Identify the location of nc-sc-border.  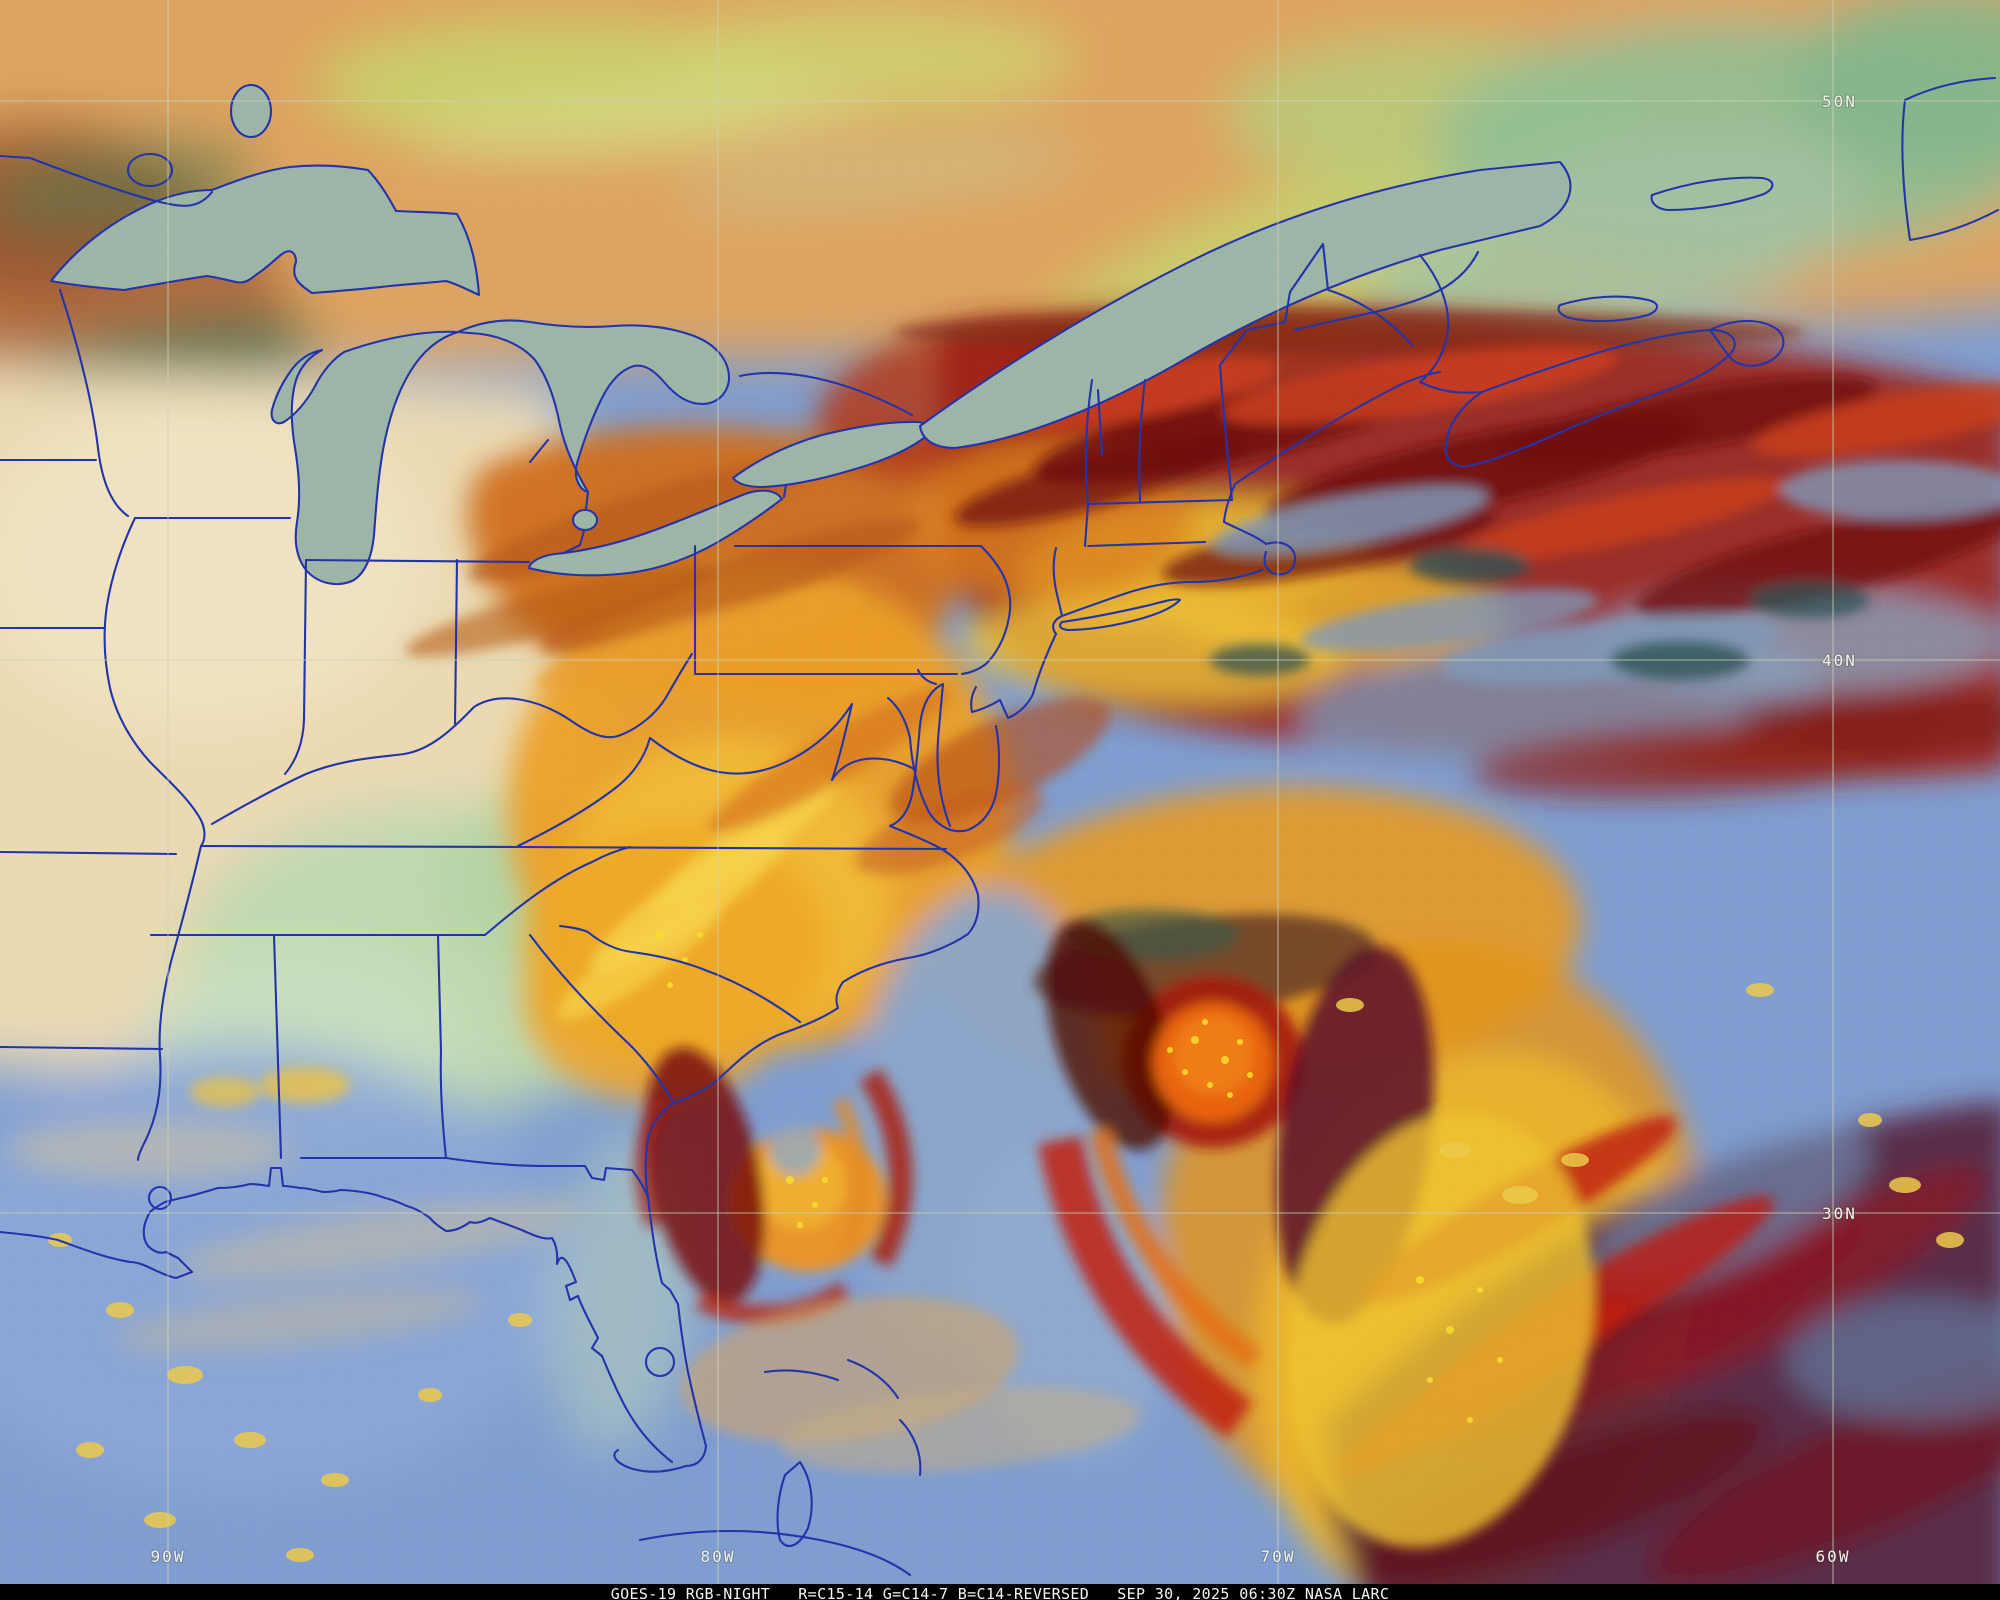
(680, 974).